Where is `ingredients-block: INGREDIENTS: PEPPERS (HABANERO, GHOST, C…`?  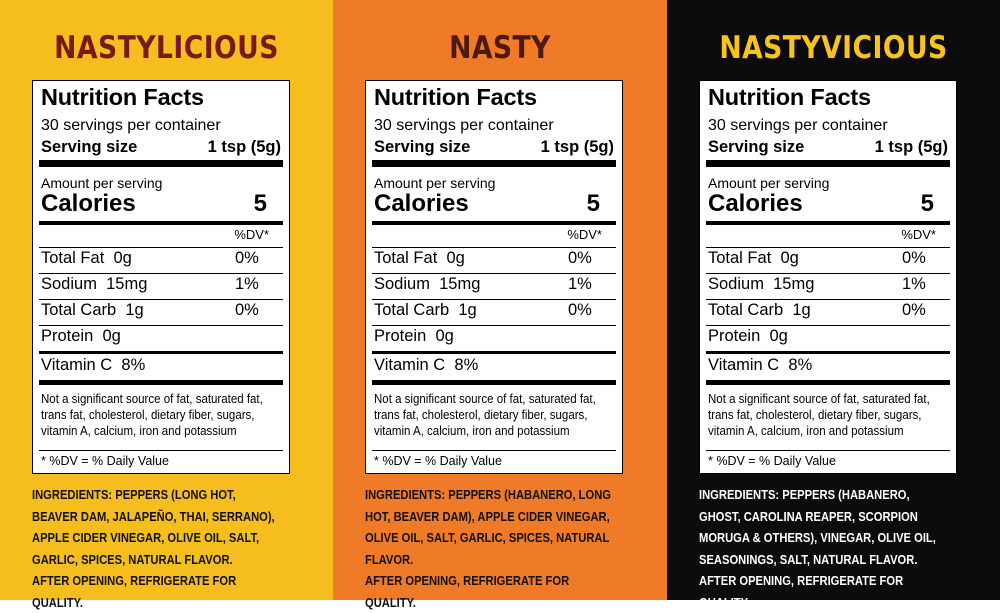
ingredients-block: INGREDIENTS: PEPPERS (HABANERO, GHOST, C… is located at coordinates (823, 548).